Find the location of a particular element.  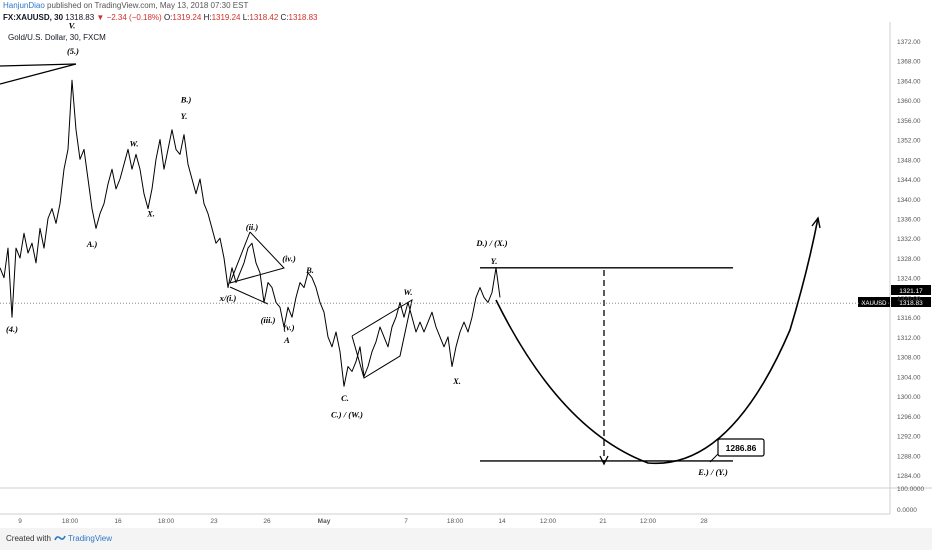

wave-label: (iv.) is located at coordinates (289, 258).